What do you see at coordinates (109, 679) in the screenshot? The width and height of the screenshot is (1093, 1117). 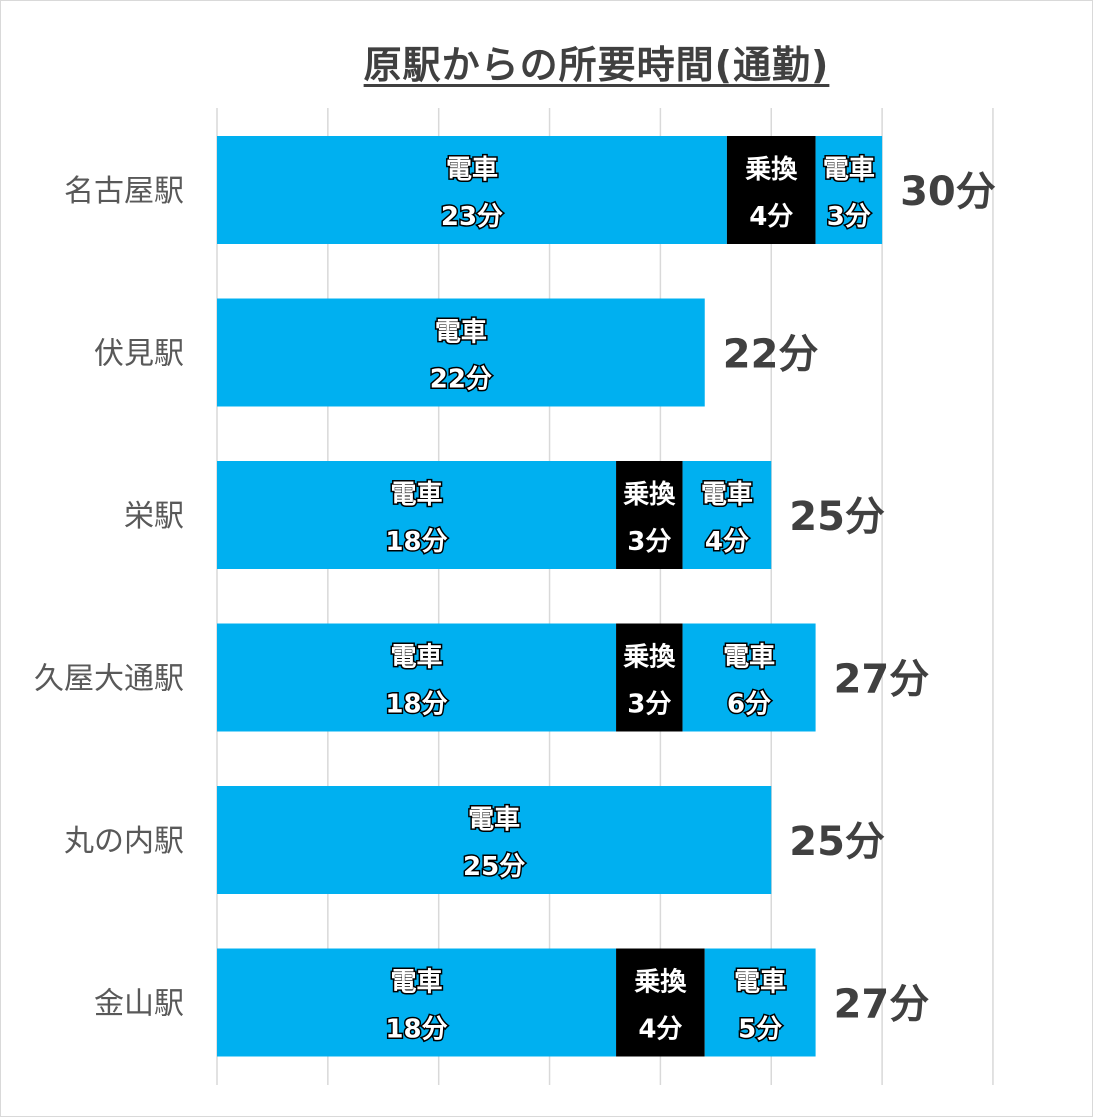 I see `category-label: 久屋大通駅` at bounding box center [109, 679].